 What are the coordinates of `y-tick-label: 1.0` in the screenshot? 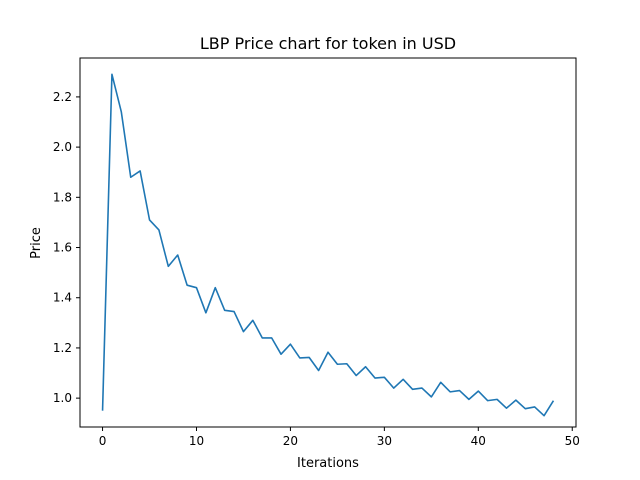 It's located at (62, 398).